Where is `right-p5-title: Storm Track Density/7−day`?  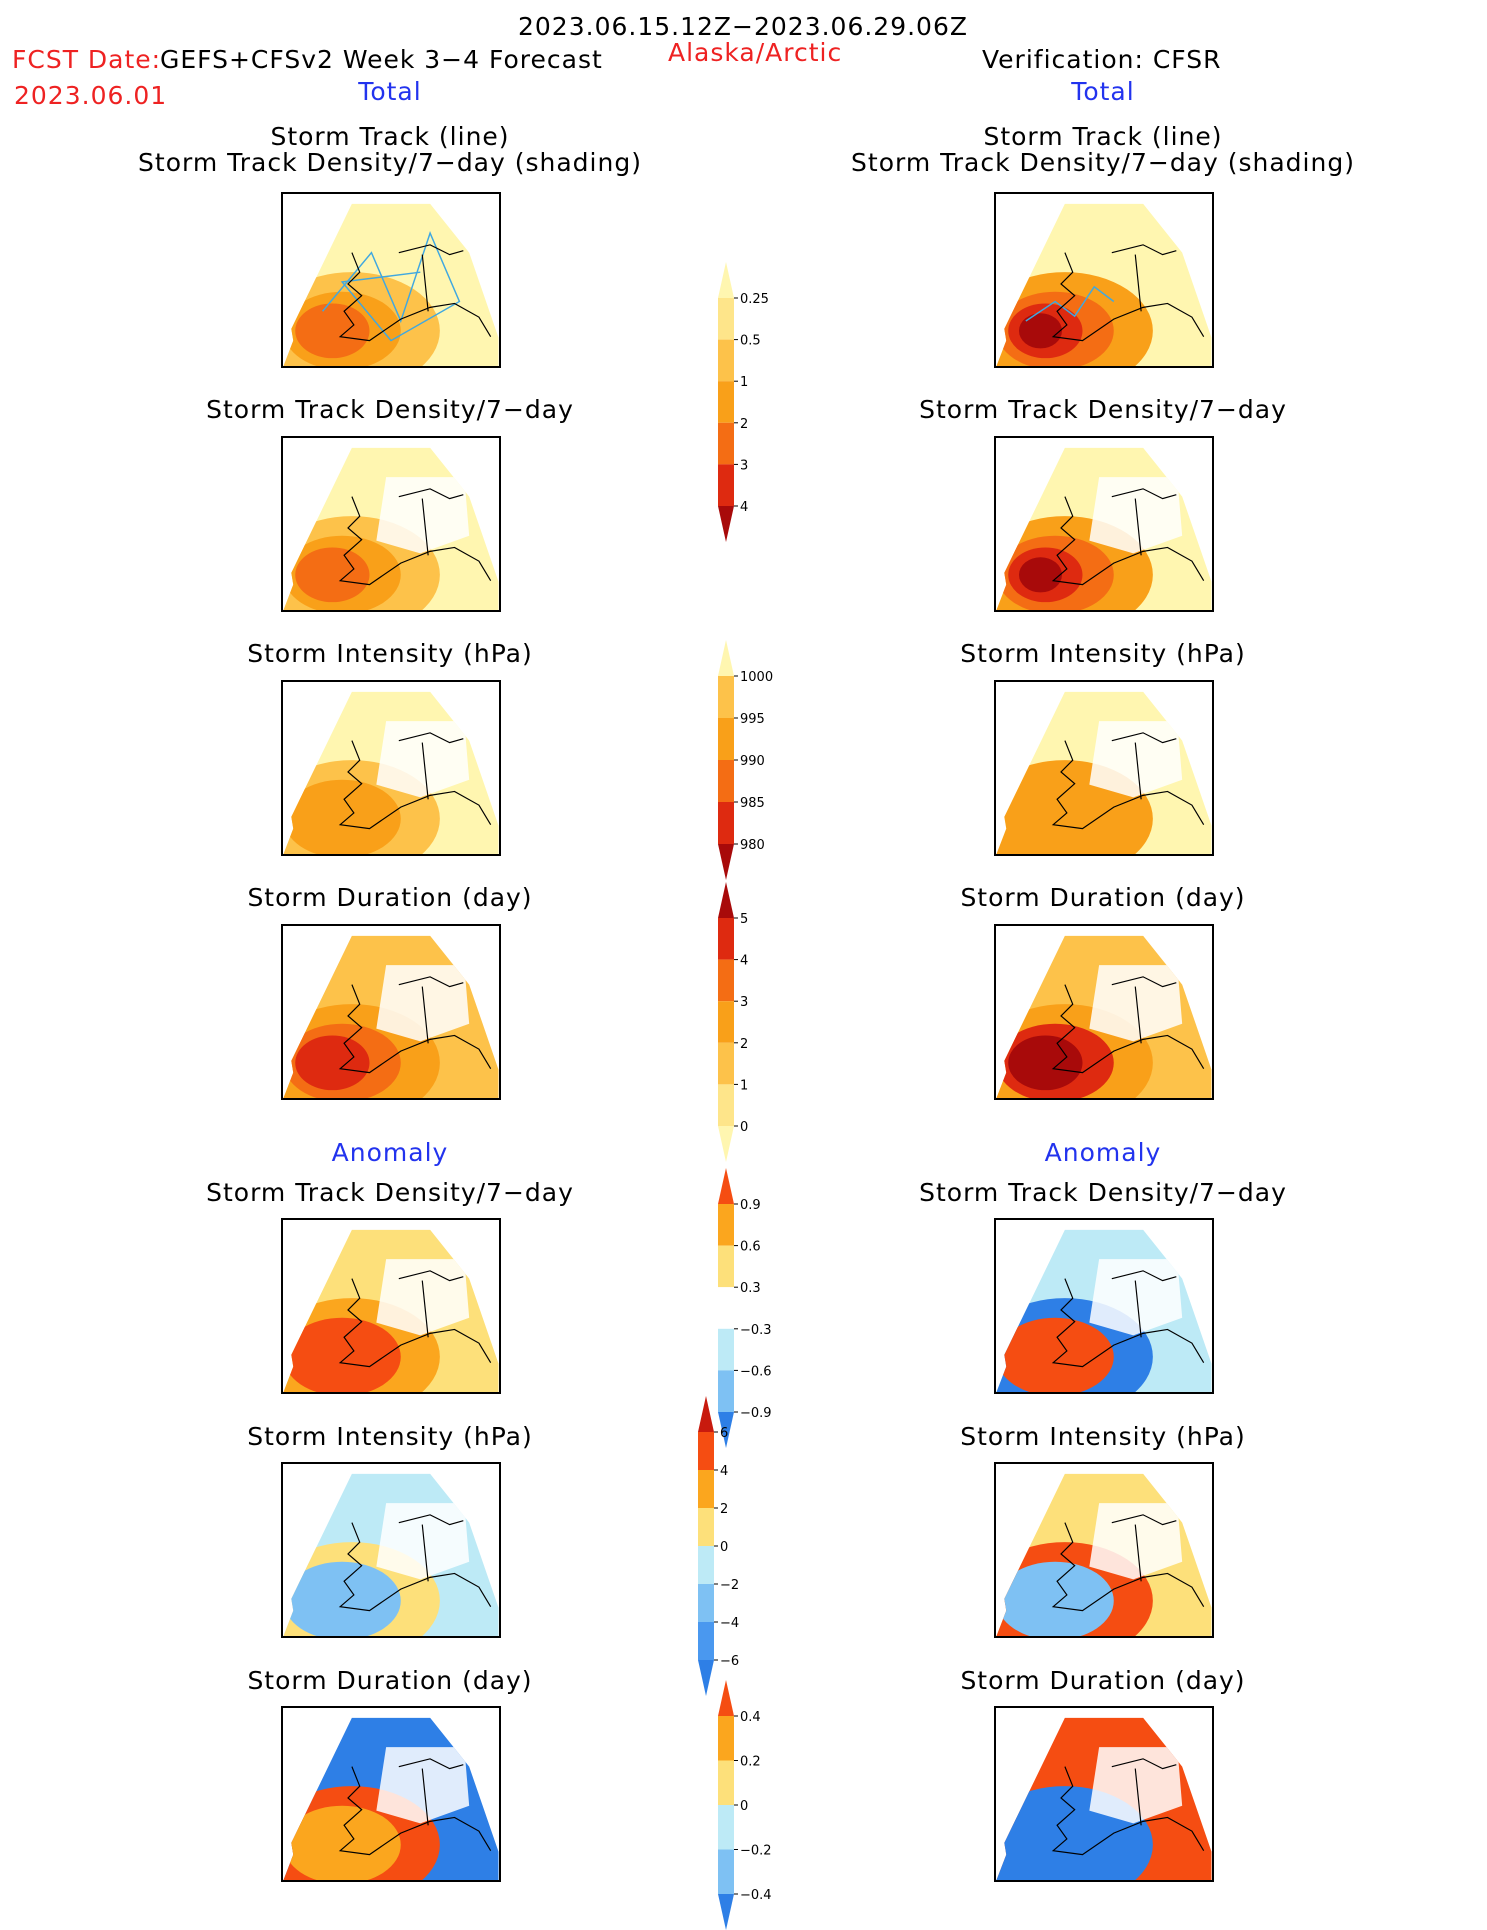 right-p5-title: Storm Track Density/7−day is located at coordinates (1103, 1192).